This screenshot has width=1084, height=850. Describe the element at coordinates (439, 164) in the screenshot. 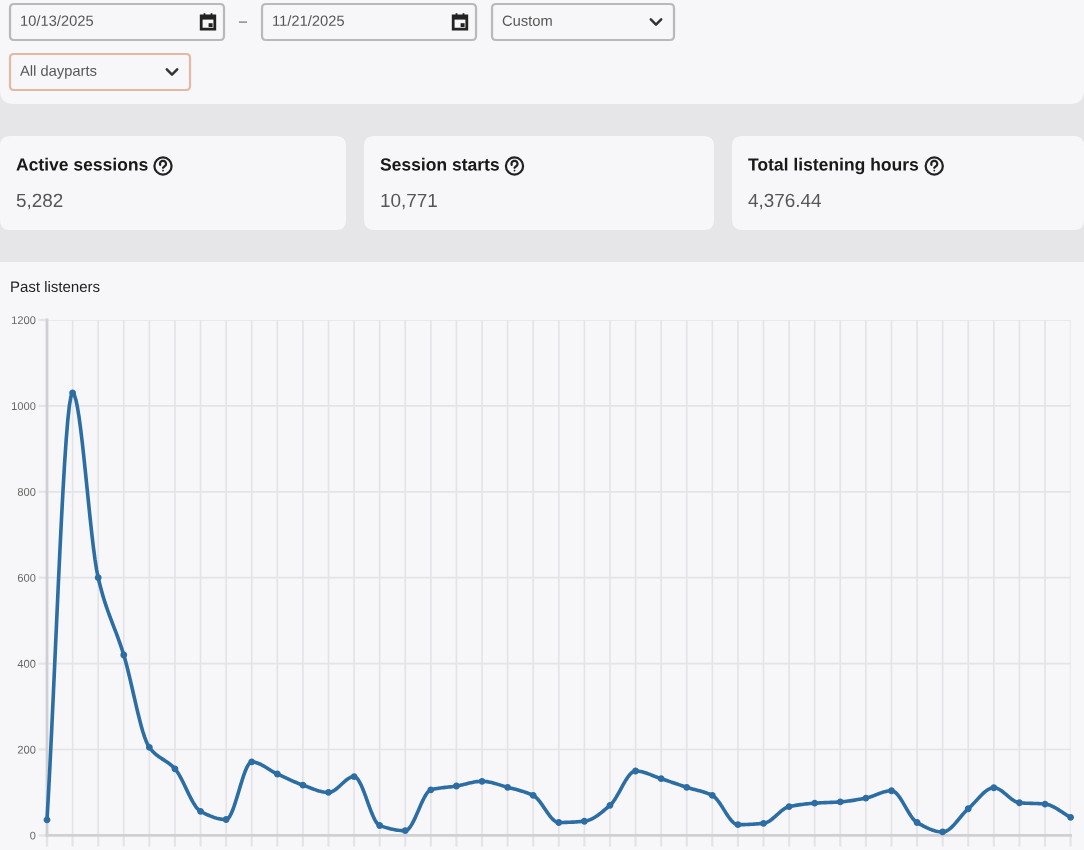

I see `text: Session starts` at that location.